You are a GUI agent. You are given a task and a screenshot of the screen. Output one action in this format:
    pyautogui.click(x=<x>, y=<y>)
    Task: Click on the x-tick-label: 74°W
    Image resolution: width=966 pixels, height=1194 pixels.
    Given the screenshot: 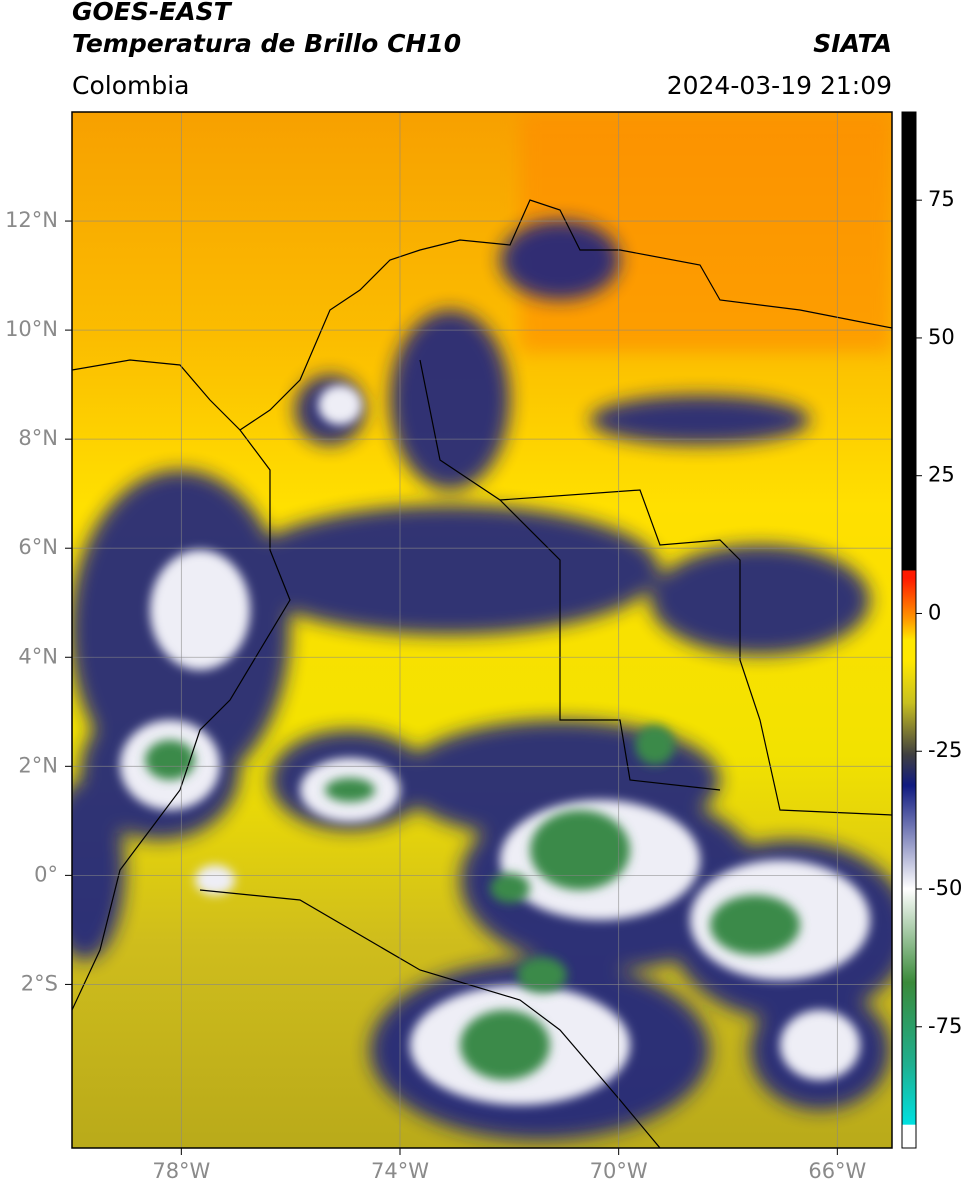 What is the action you would take?
    pyautogui.click(x=400, y=1171)
    